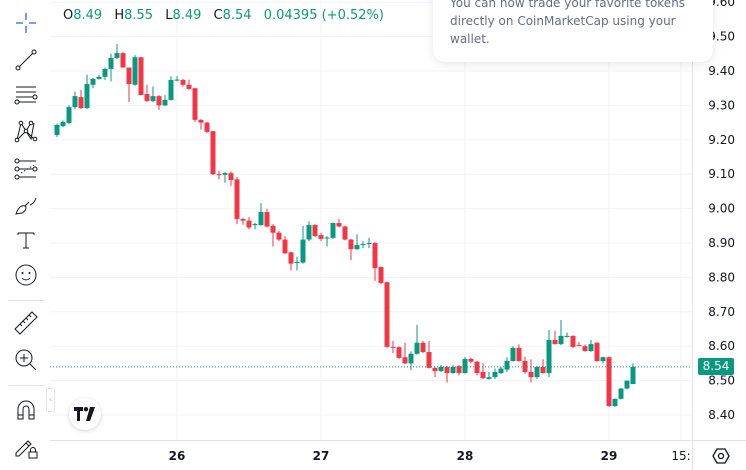 The height and width of the screenshot is (470, 746). Describe the element at coordinates (321, 456) in the screenshot. I see `time-tick-label: 27` at that location.